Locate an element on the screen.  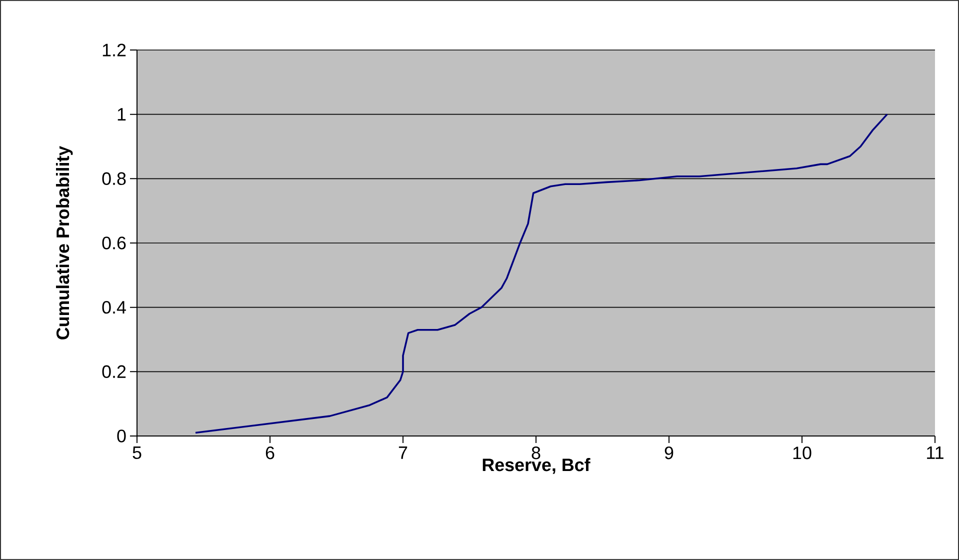
y-tick-label: 0.2 is located at coordinates (114, 371).